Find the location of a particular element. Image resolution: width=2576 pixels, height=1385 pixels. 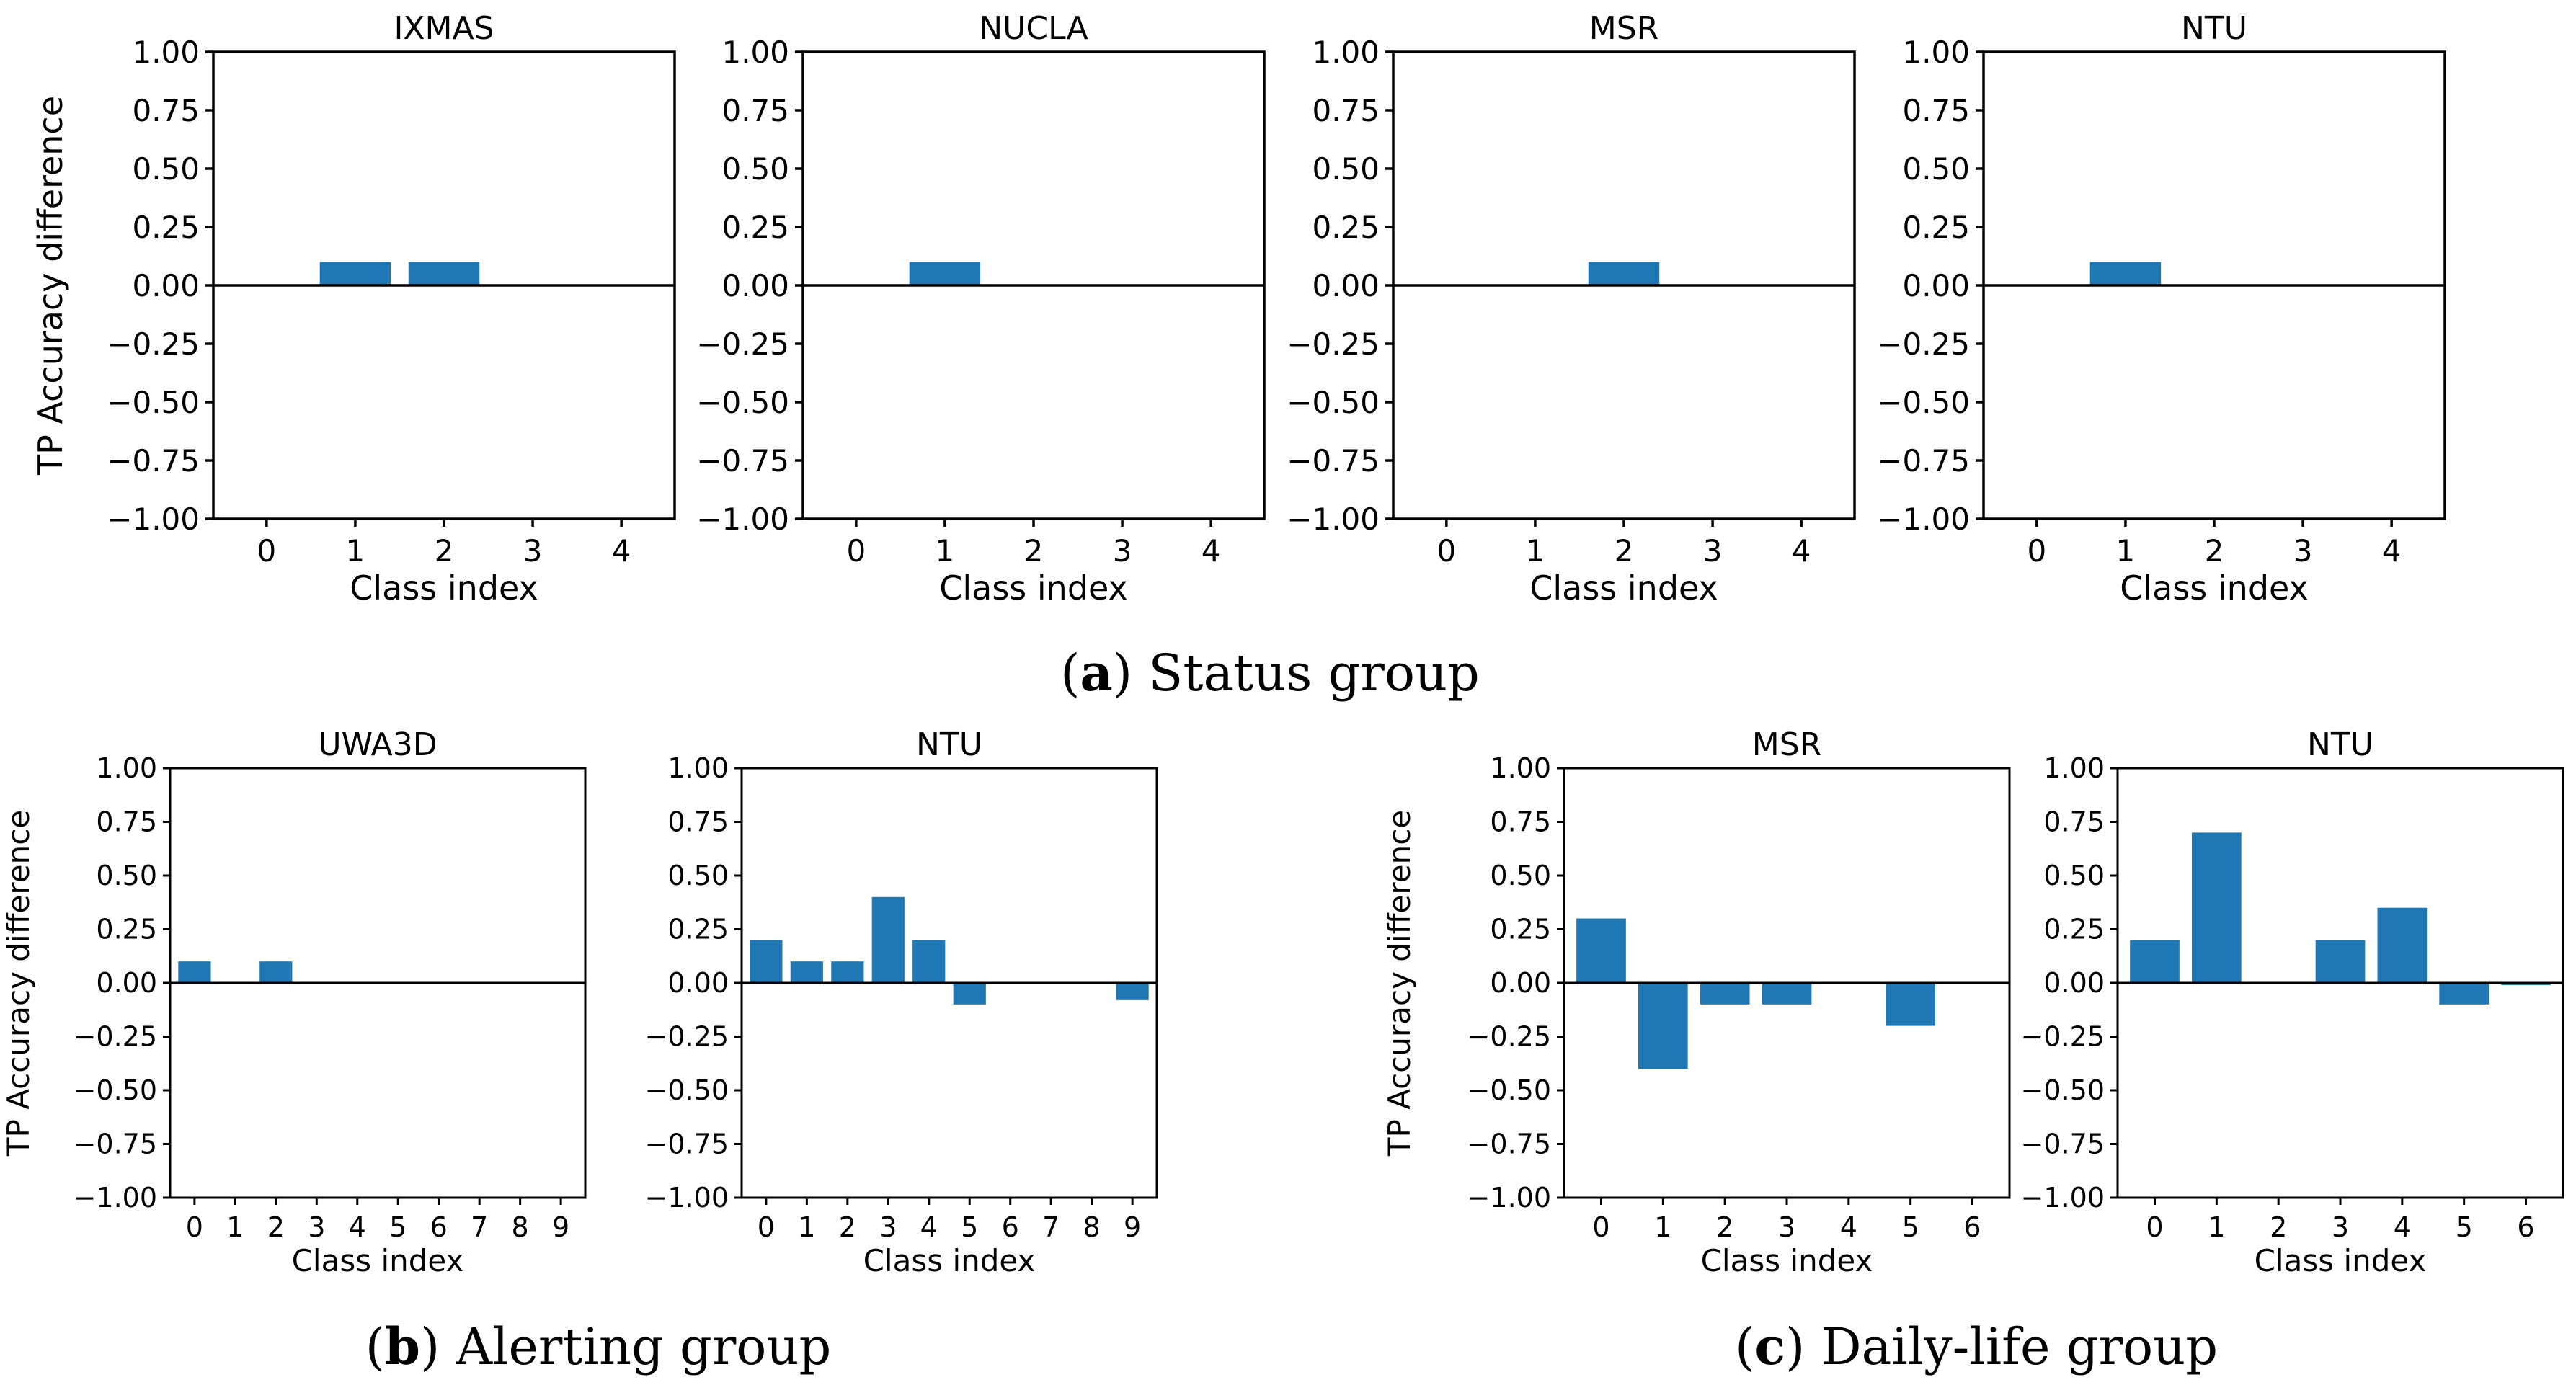

x-tick-label: 7 is located at coordinates (480, 1227).